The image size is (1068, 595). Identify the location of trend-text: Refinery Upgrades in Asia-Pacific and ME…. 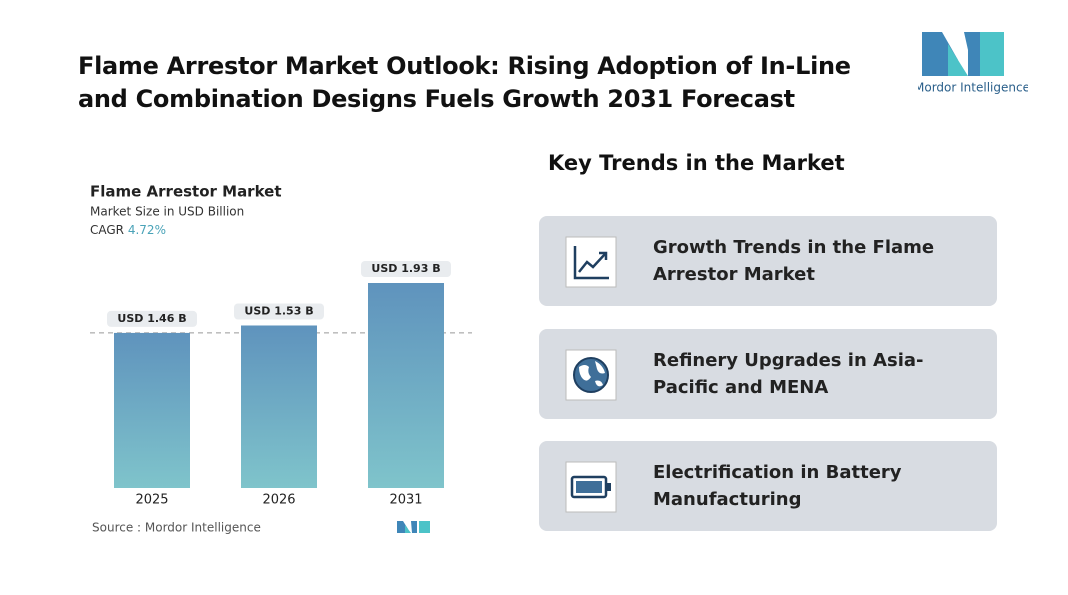
(788, 374).